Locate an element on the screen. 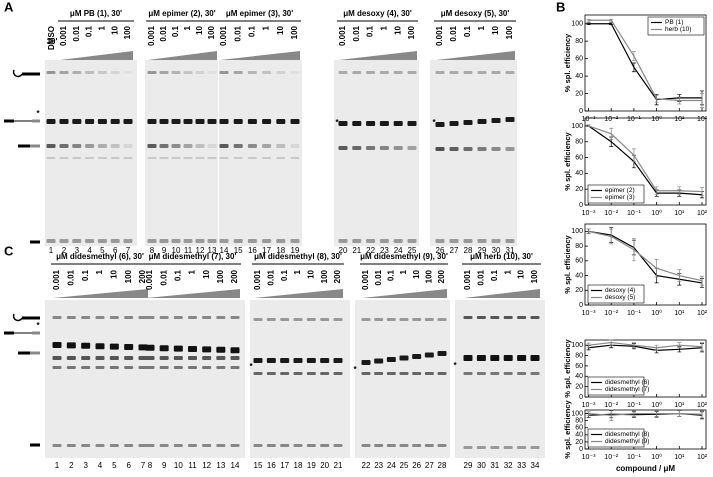  lane-number: 28 is located at coordinates (468, 250).